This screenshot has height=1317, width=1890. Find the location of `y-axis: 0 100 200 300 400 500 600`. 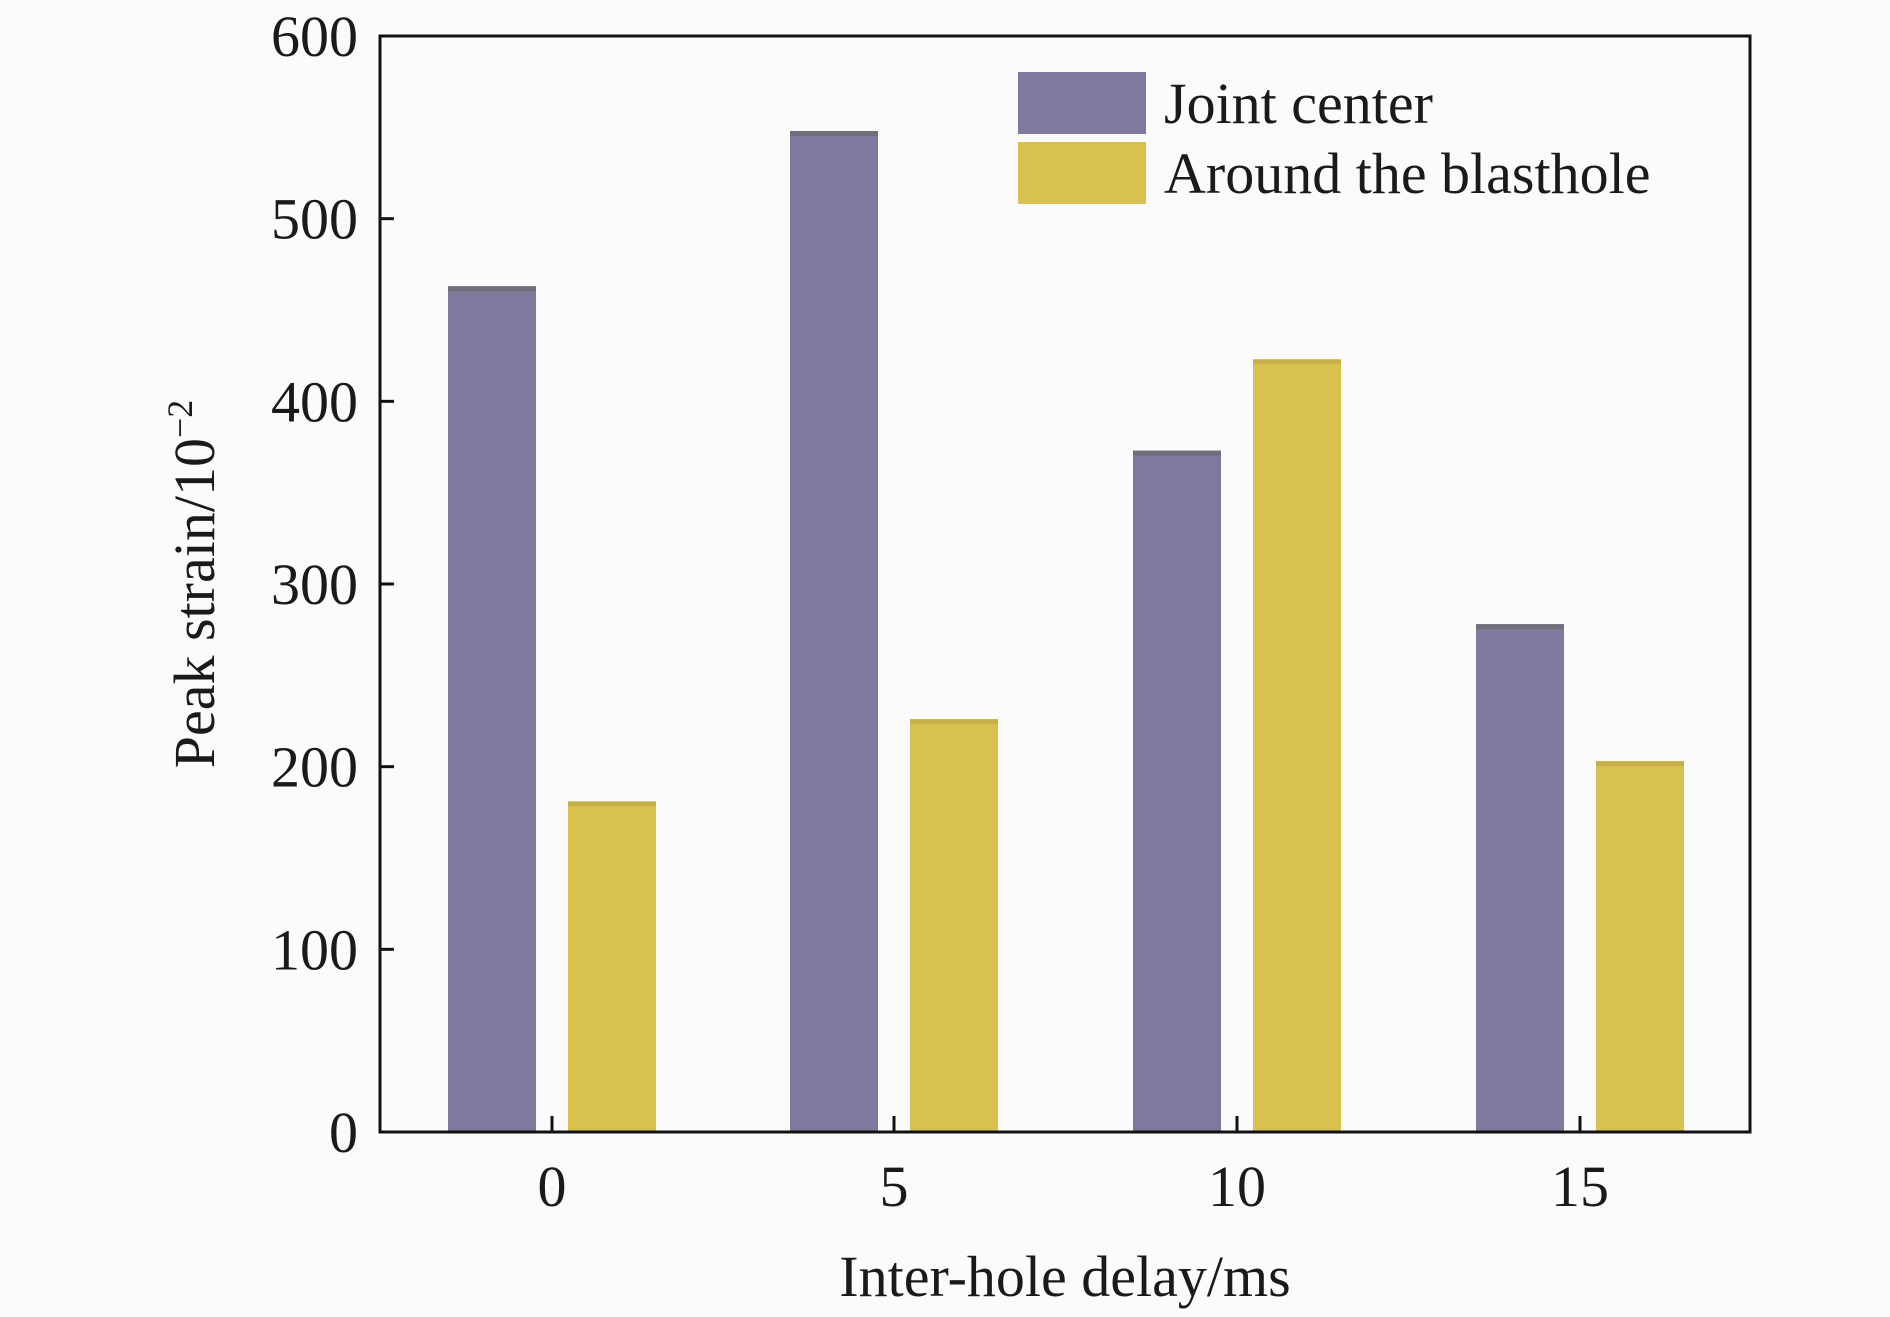

y-axis: 0 100 200 300 400 500 600 is located at coordinates (332, 584).